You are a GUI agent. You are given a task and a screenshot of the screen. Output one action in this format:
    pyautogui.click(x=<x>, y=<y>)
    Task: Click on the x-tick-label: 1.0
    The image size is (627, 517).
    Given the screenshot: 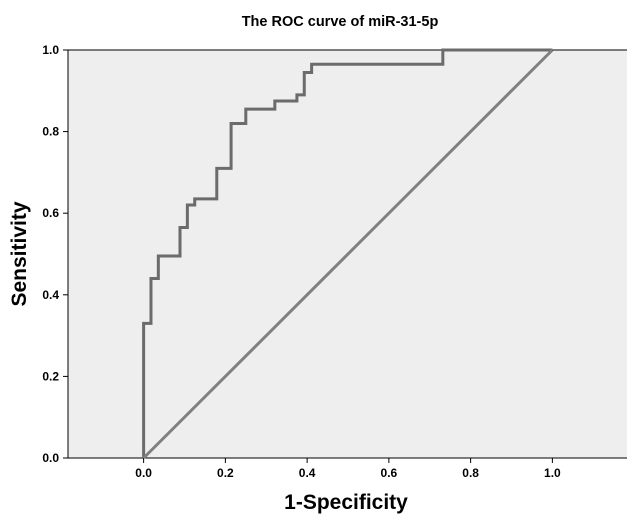 What is the action you would take?
    pyautogui.click(x=552, y=473)
    